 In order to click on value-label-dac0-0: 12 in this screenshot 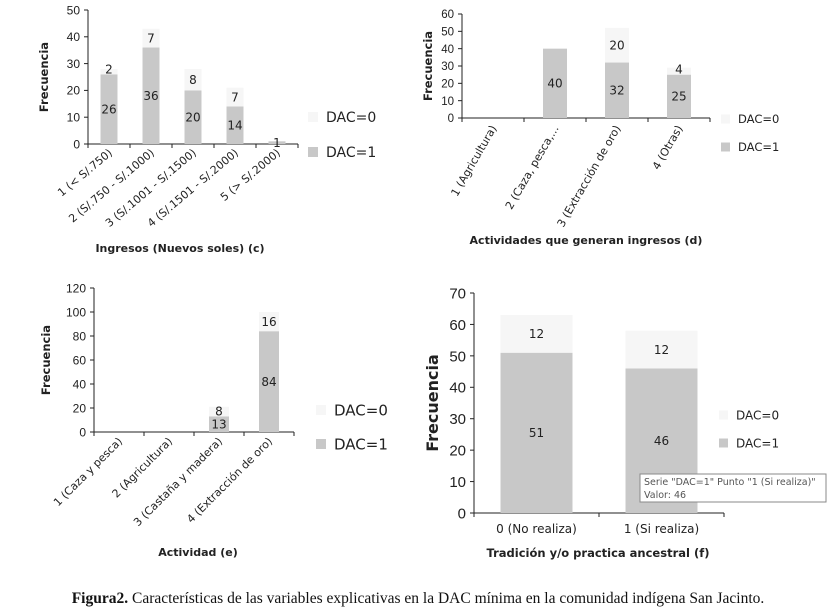, I will do `click(536, 334)`.